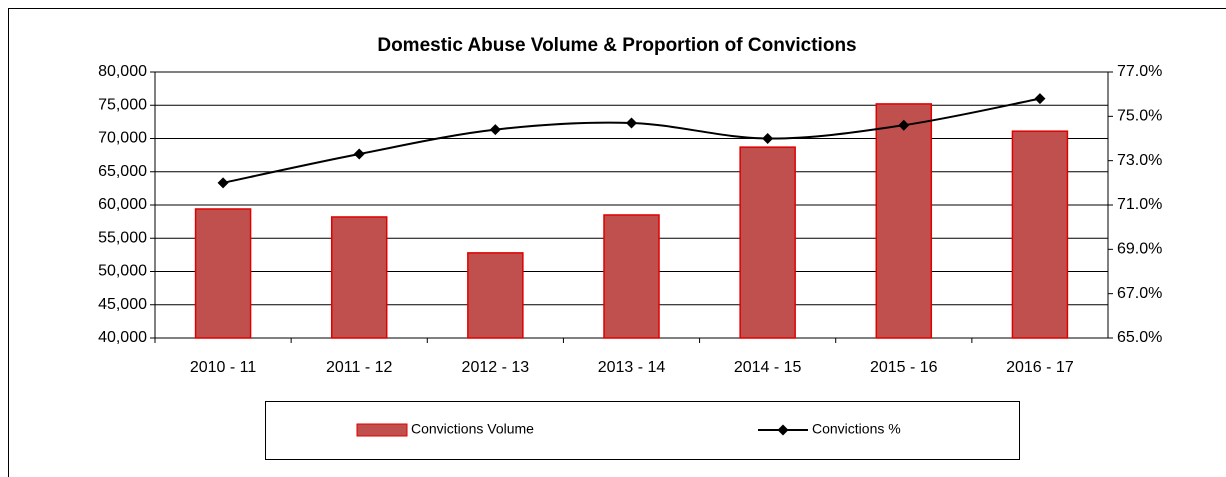 This screenshot has height=477, width=1226. What do you see at coordinates (1139, 71) in the screenshot?
I see `y2-tick-label: 77.0%` at bounding box center [1139, 71].